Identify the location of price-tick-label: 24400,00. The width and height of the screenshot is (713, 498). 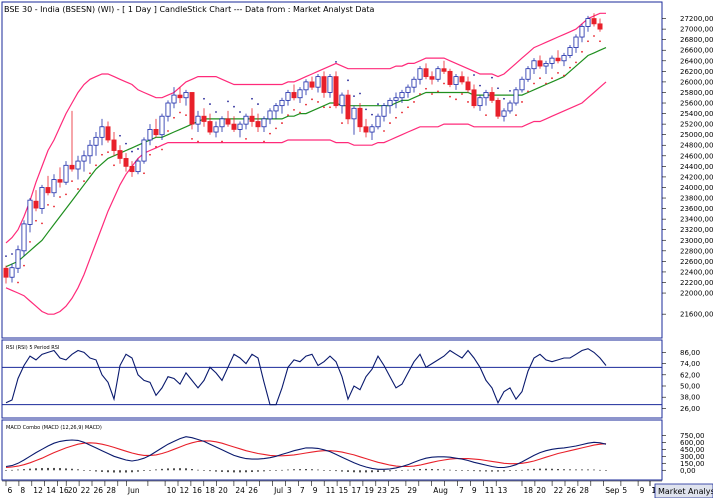
(696, 167).